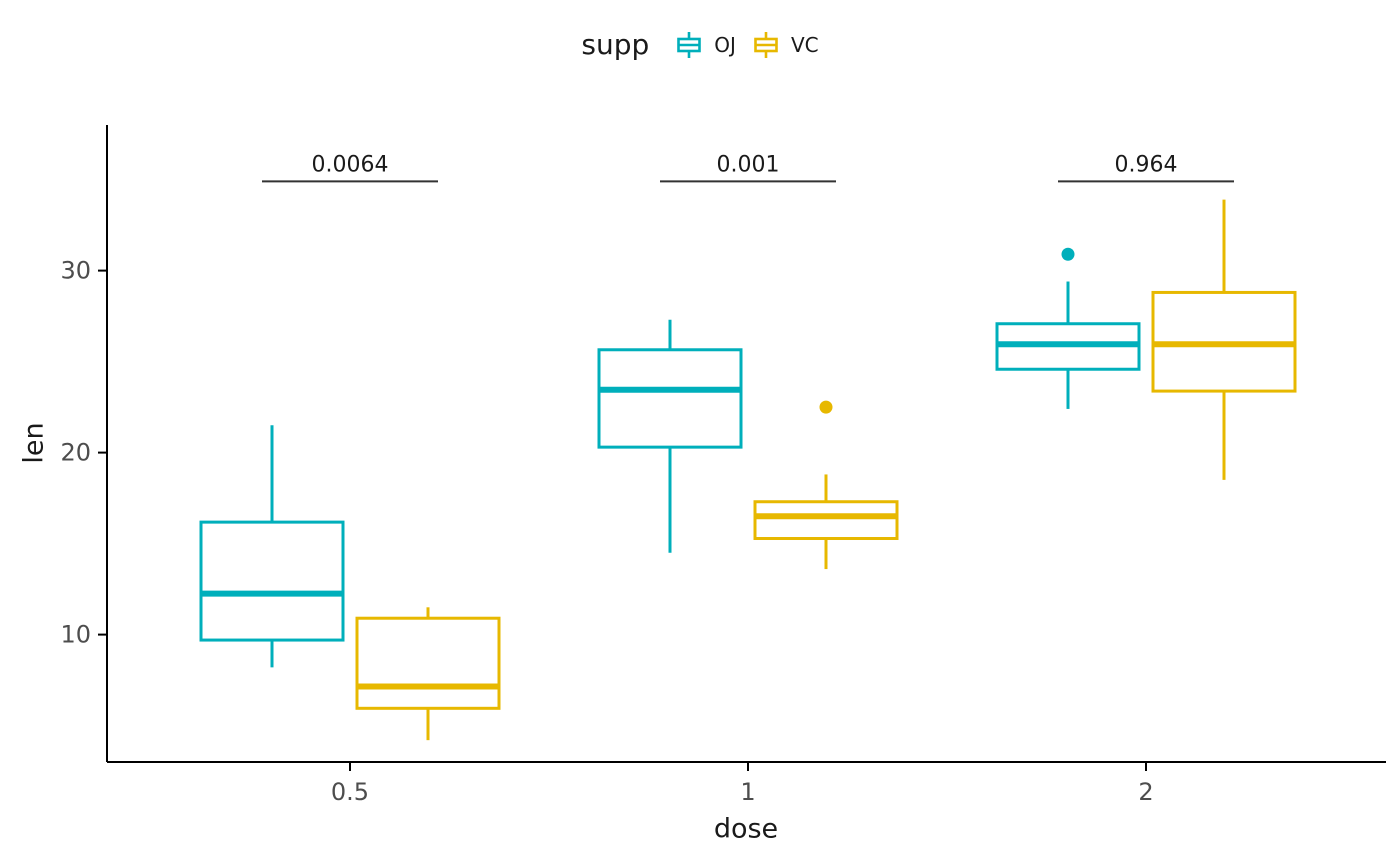 This screenshot has height=866, width=1400. Describe the element at coordinates (804, 44) in the screenshot. I see `legend-label-vc: VC` at that location.